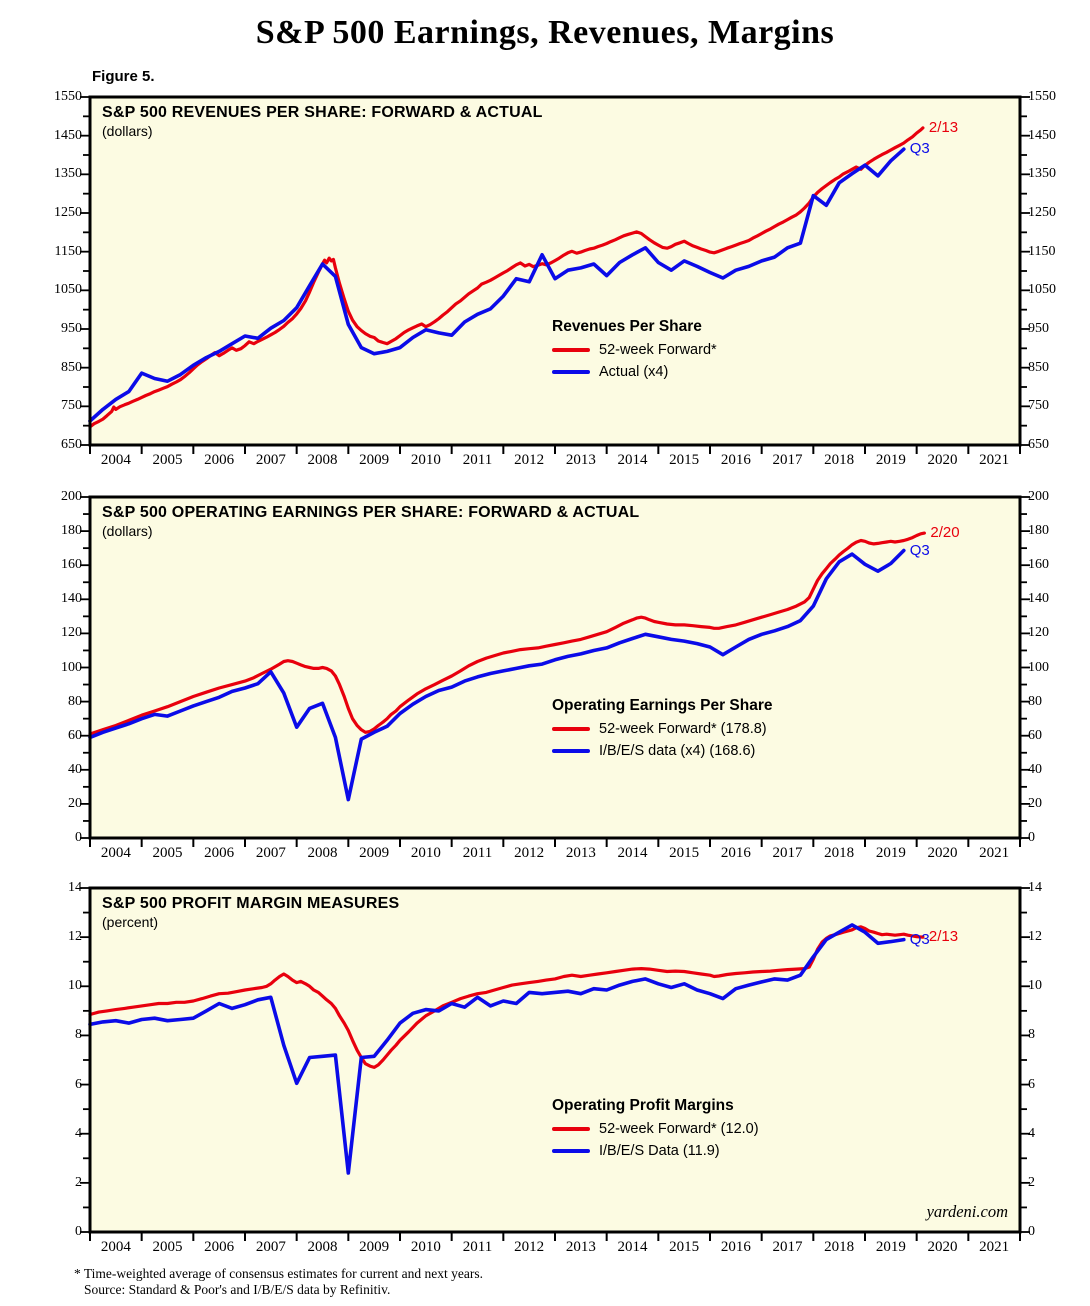 This screenshot has width=1090, height=1306. What do you see at coordinates (71, 531) in the screenshot?
I see `y-axis-label-left: 180` at bounding box center [71, 531].